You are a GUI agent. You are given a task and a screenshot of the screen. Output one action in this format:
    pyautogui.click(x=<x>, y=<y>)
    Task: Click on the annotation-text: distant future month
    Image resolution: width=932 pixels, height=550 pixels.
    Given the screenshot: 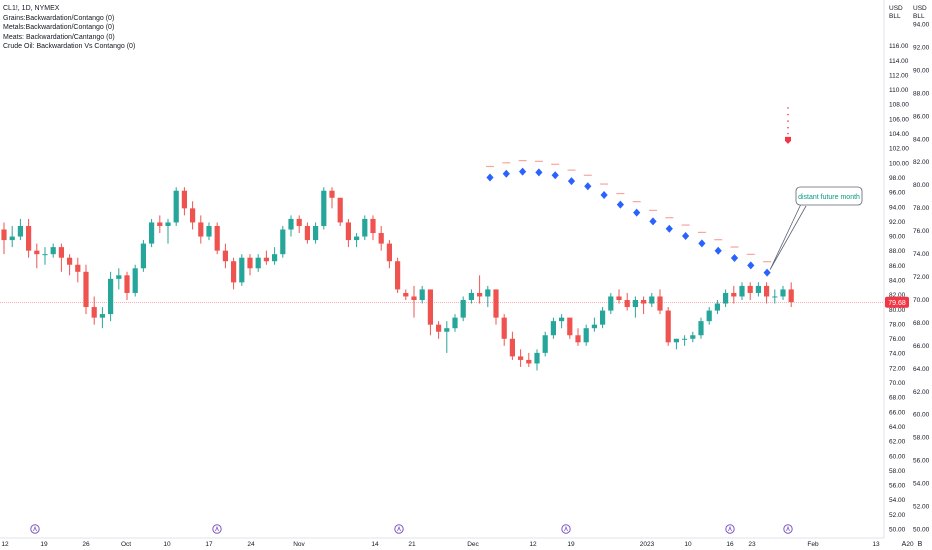 What is the action you would take?
    pyautogui.click(x=829, y=197)
    